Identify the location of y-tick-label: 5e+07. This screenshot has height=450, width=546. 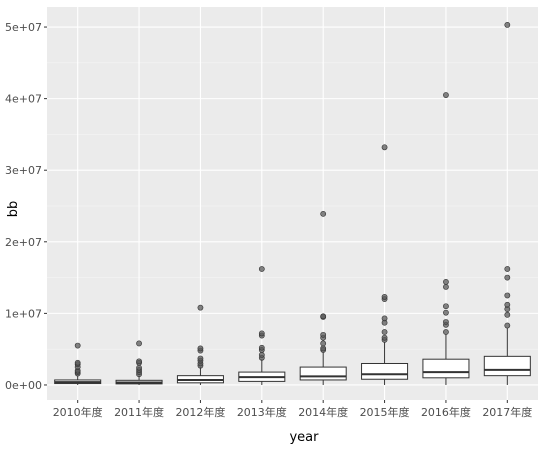
(23, 27).